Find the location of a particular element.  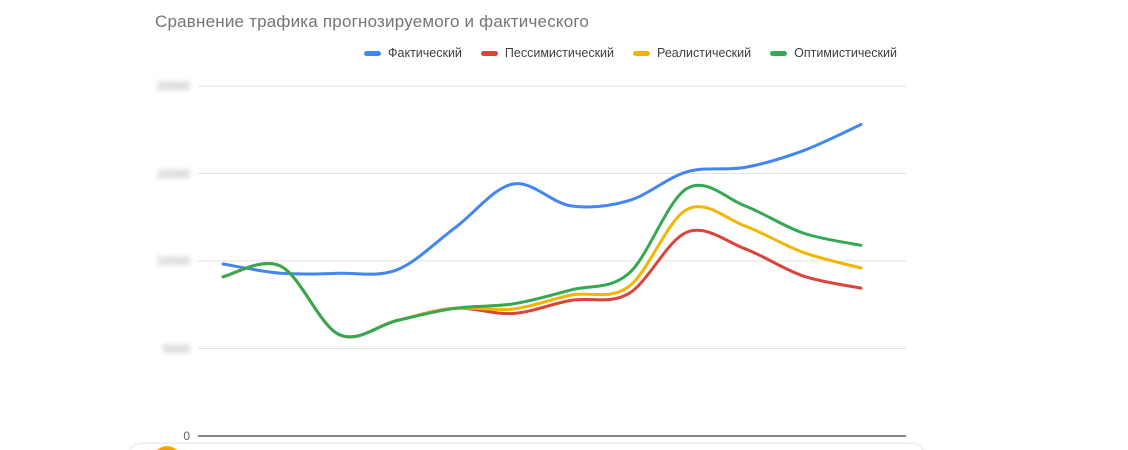

legend-swatch-optimistic-icon is located at coordinates (779, 53).